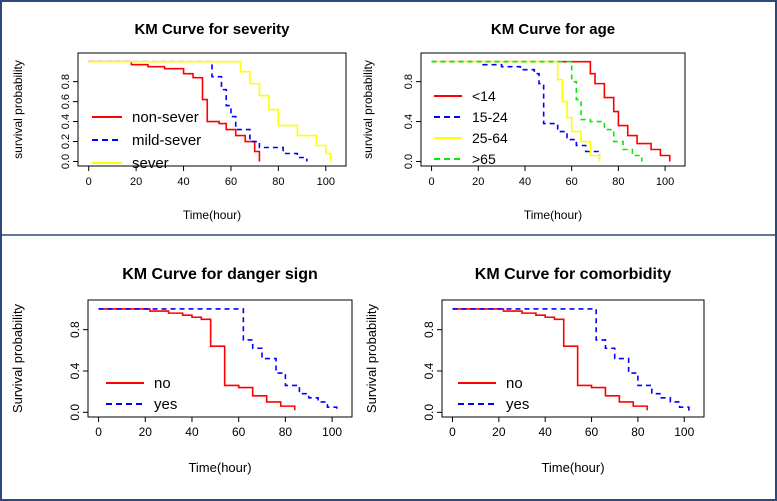 The image size is (777, 501). I want to click on km-curve--65, so click(537, 111).